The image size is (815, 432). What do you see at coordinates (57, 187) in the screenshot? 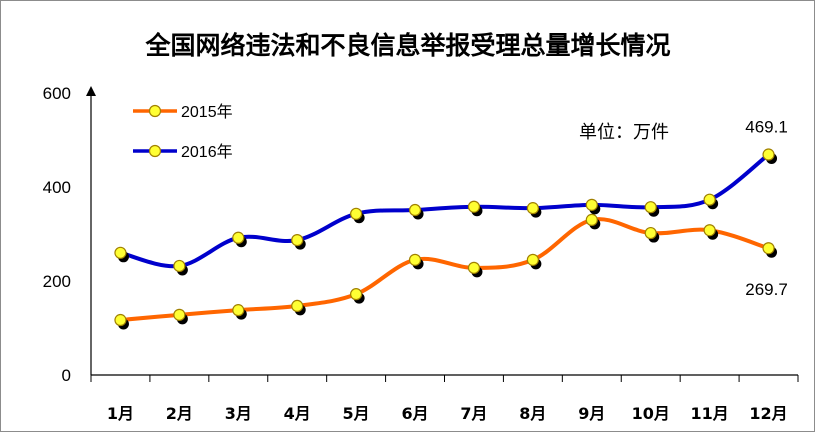
I see `y-tick-label: 400` at bounding box center [57, 187].